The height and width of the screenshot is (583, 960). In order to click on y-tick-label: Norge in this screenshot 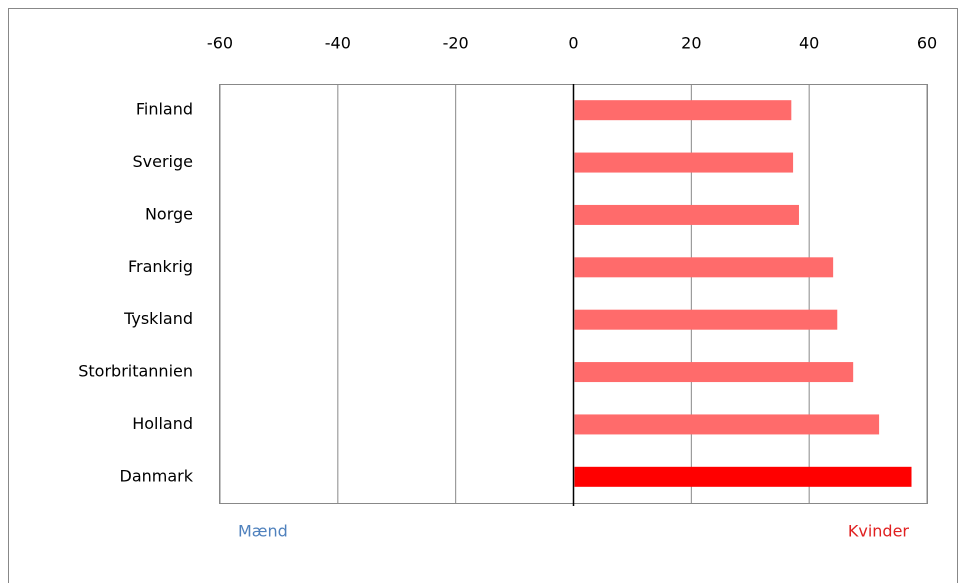, I will do `click(169, 213)`.